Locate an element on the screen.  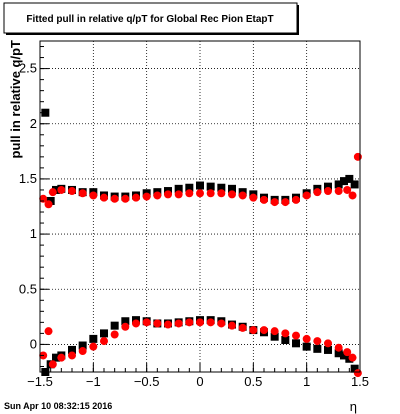
x-tick-label: −1.5 is located at coordinates (40, 381).